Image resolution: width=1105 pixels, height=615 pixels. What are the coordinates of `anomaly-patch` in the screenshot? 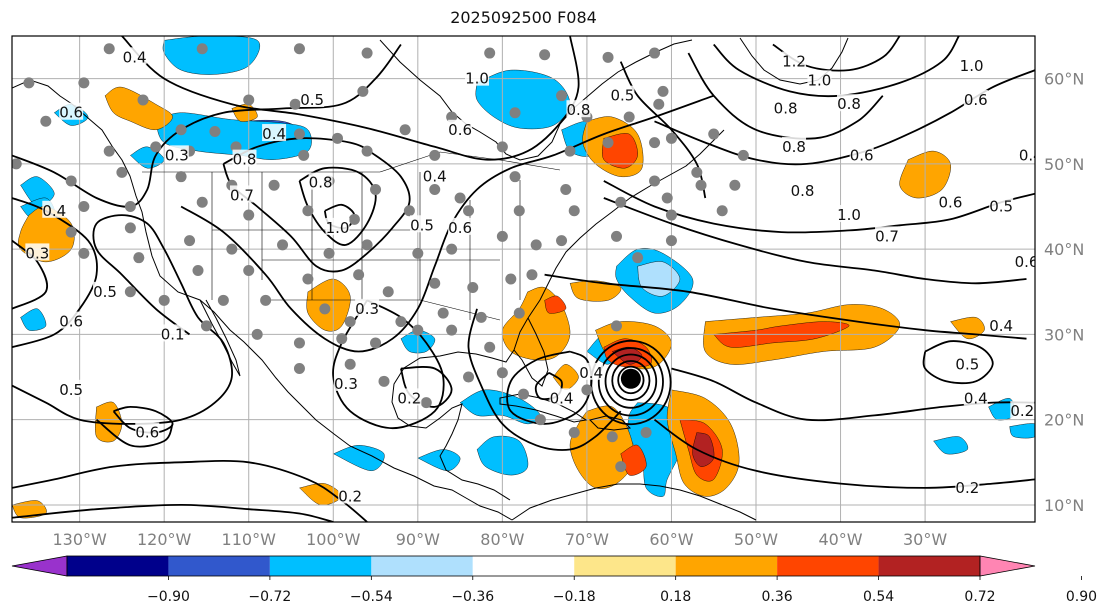 It's located at (951, 445).